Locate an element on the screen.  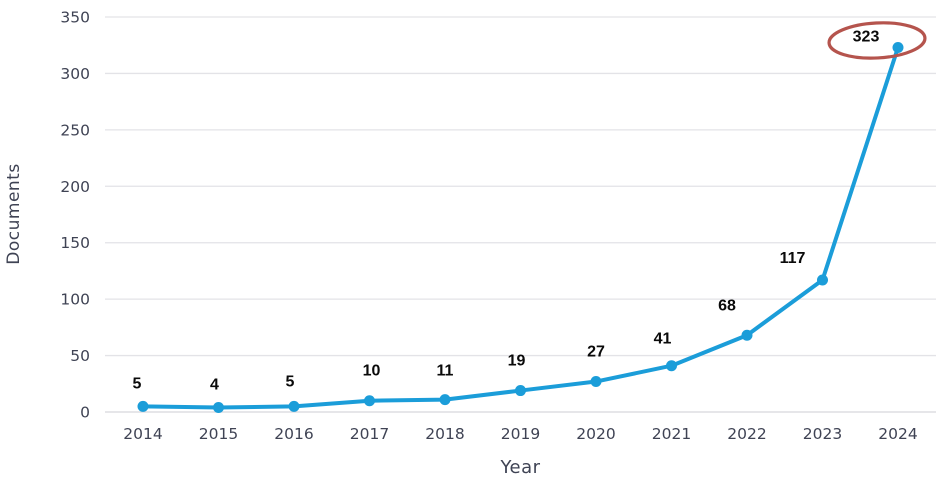
x-tick-label: 2021 is located at coordinates (671, 434).